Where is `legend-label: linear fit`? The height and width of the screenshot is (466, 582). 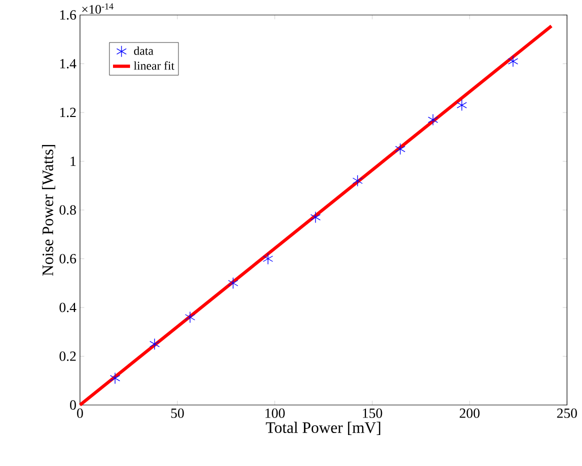 legend-label: linear fit is located at coordinates (154, 65).